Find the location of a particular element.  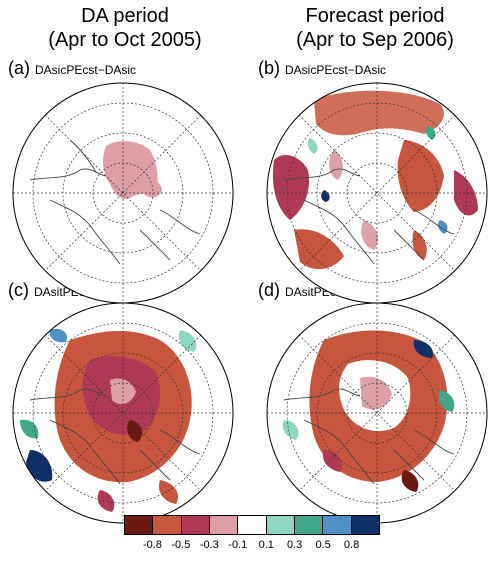

colorbar-tick-label: -0.1 is located at coordinates (238, 545).